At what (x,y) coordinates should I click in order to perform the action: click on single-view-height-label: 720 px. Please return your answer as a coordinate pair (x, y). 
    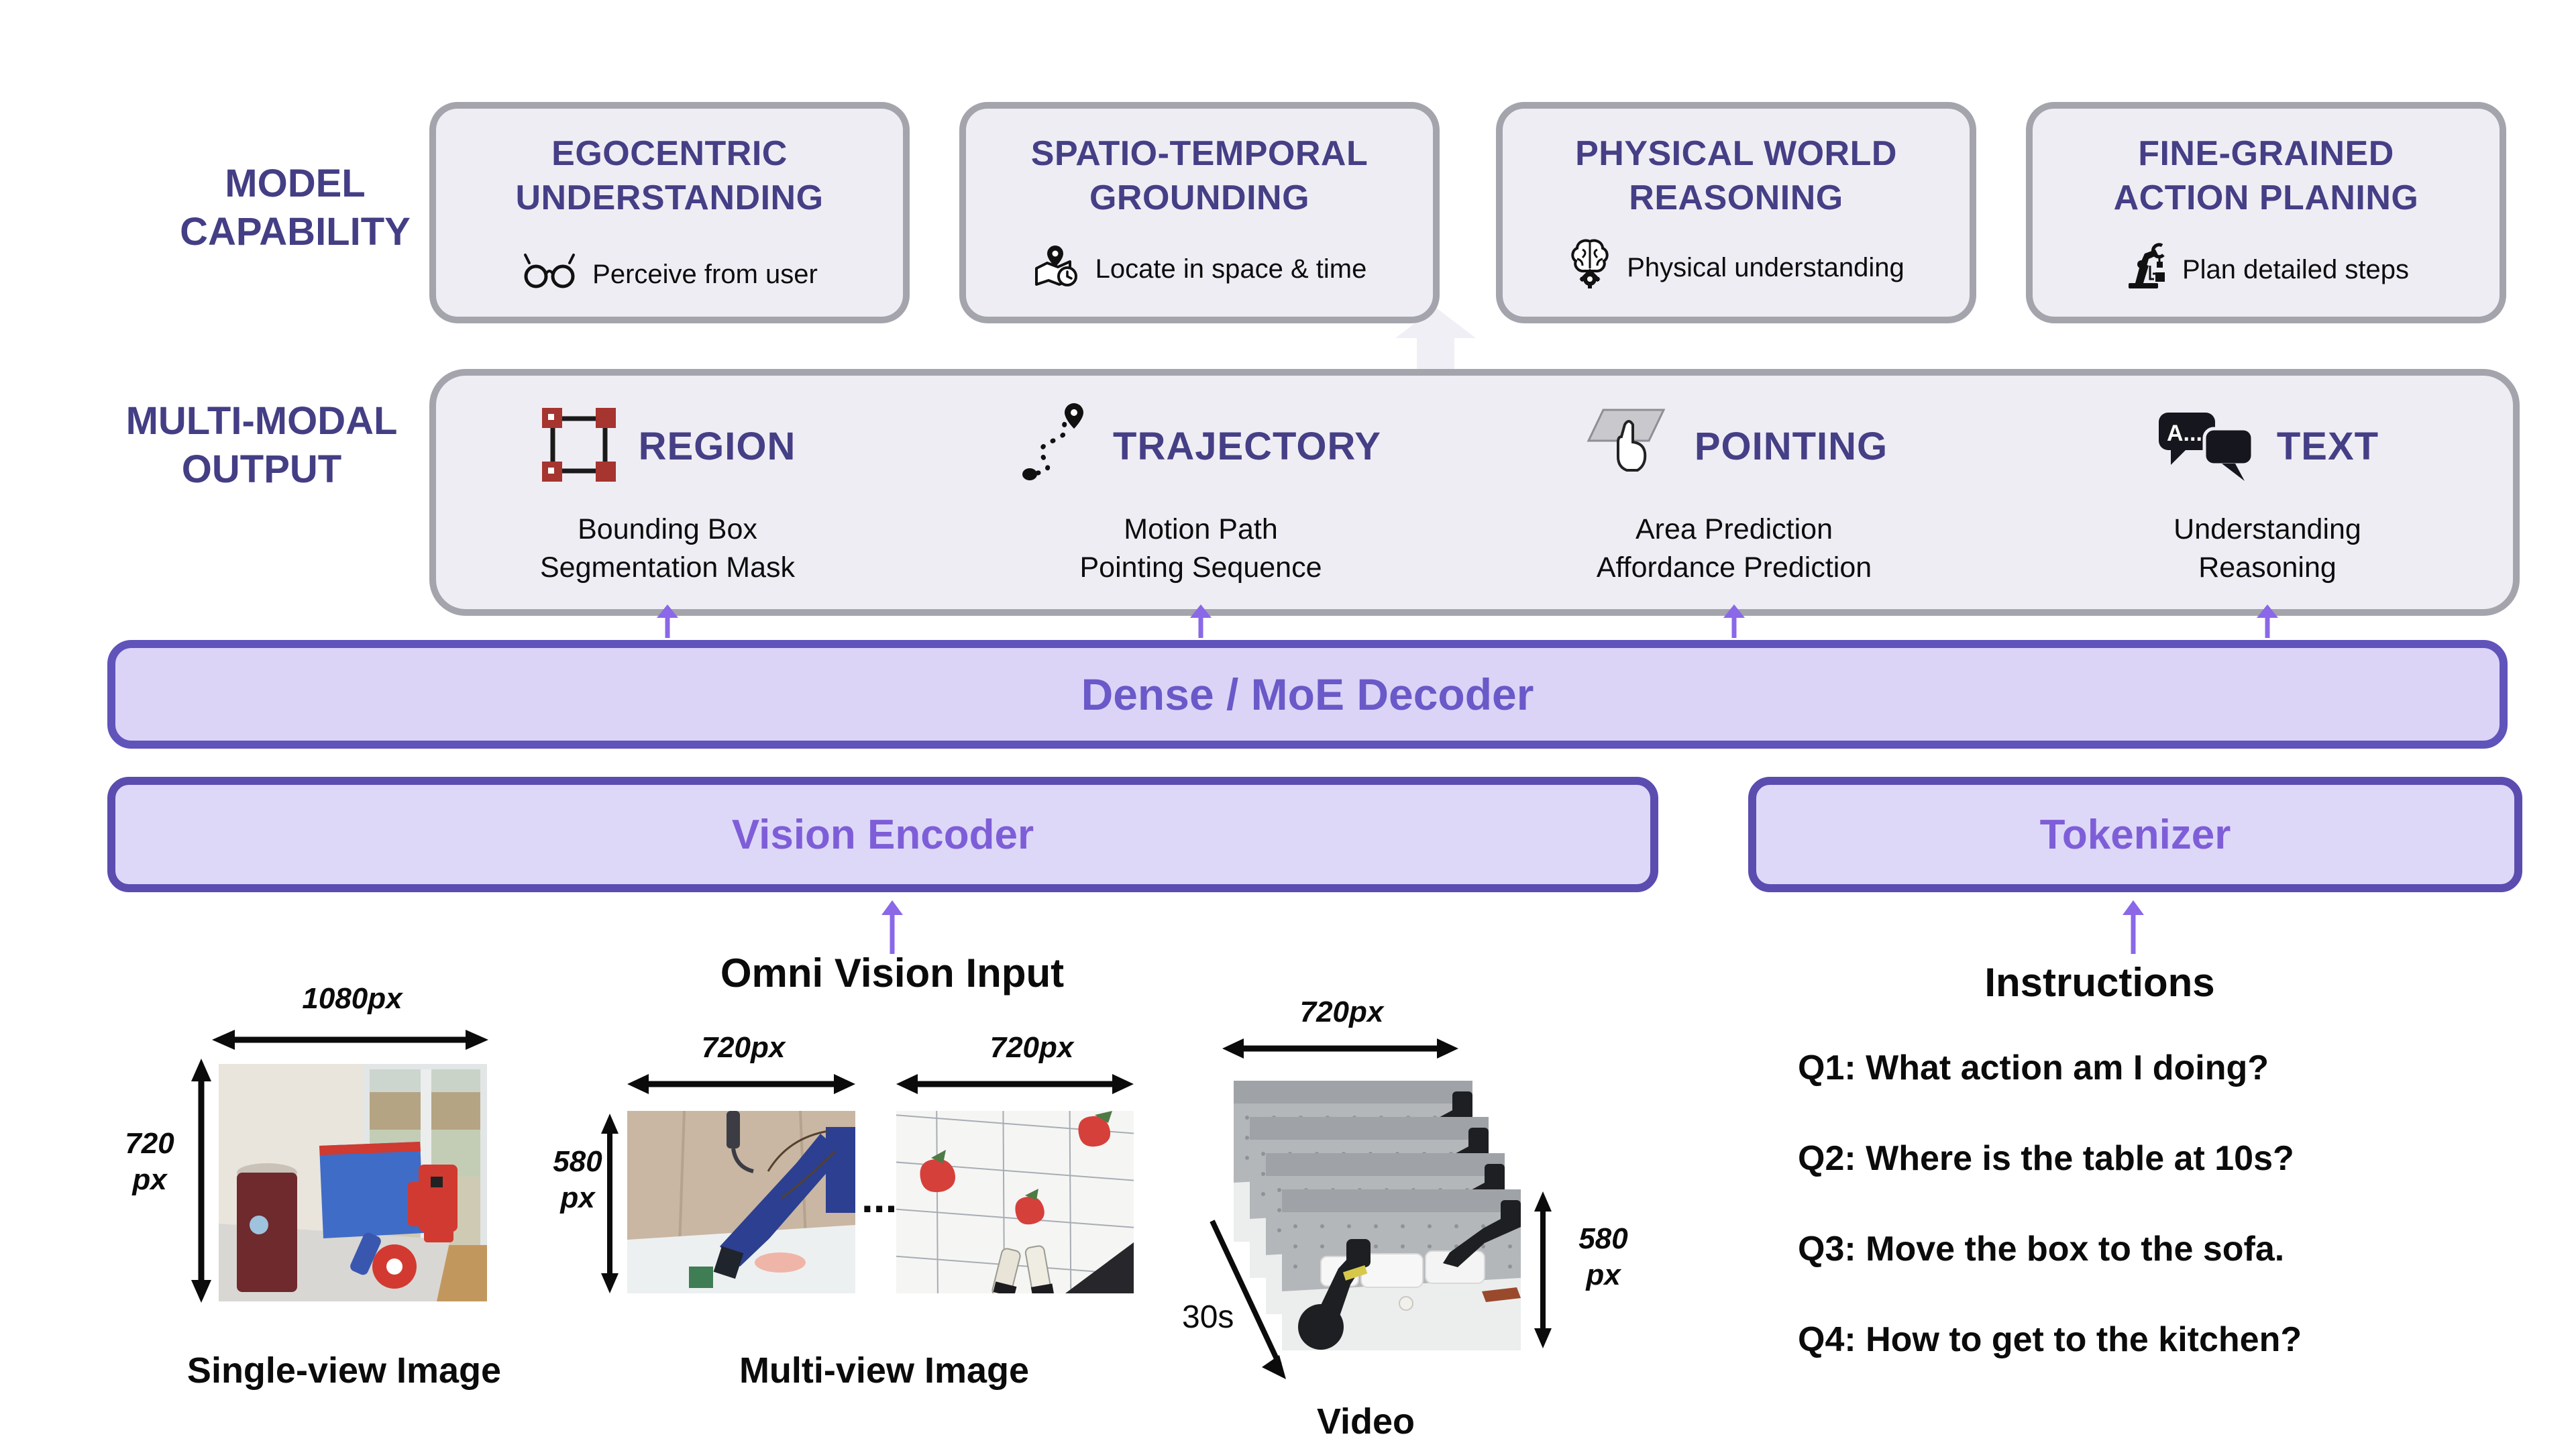
    Looking at the image, I should click on (149, 1161).